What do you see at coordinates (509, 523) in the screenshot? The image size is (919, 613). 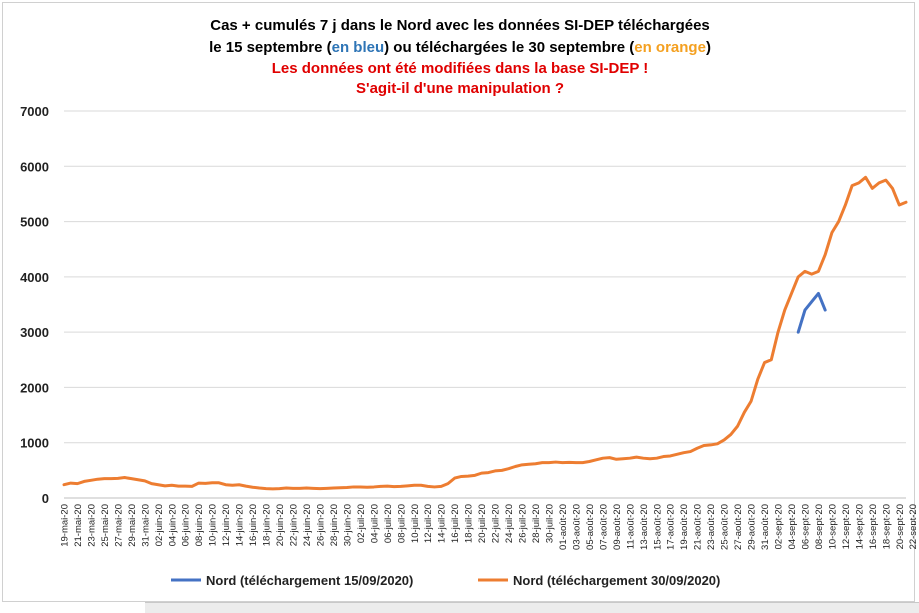 I see `x-tick-label: 24-juil-20` at bounding box center [509, 523].